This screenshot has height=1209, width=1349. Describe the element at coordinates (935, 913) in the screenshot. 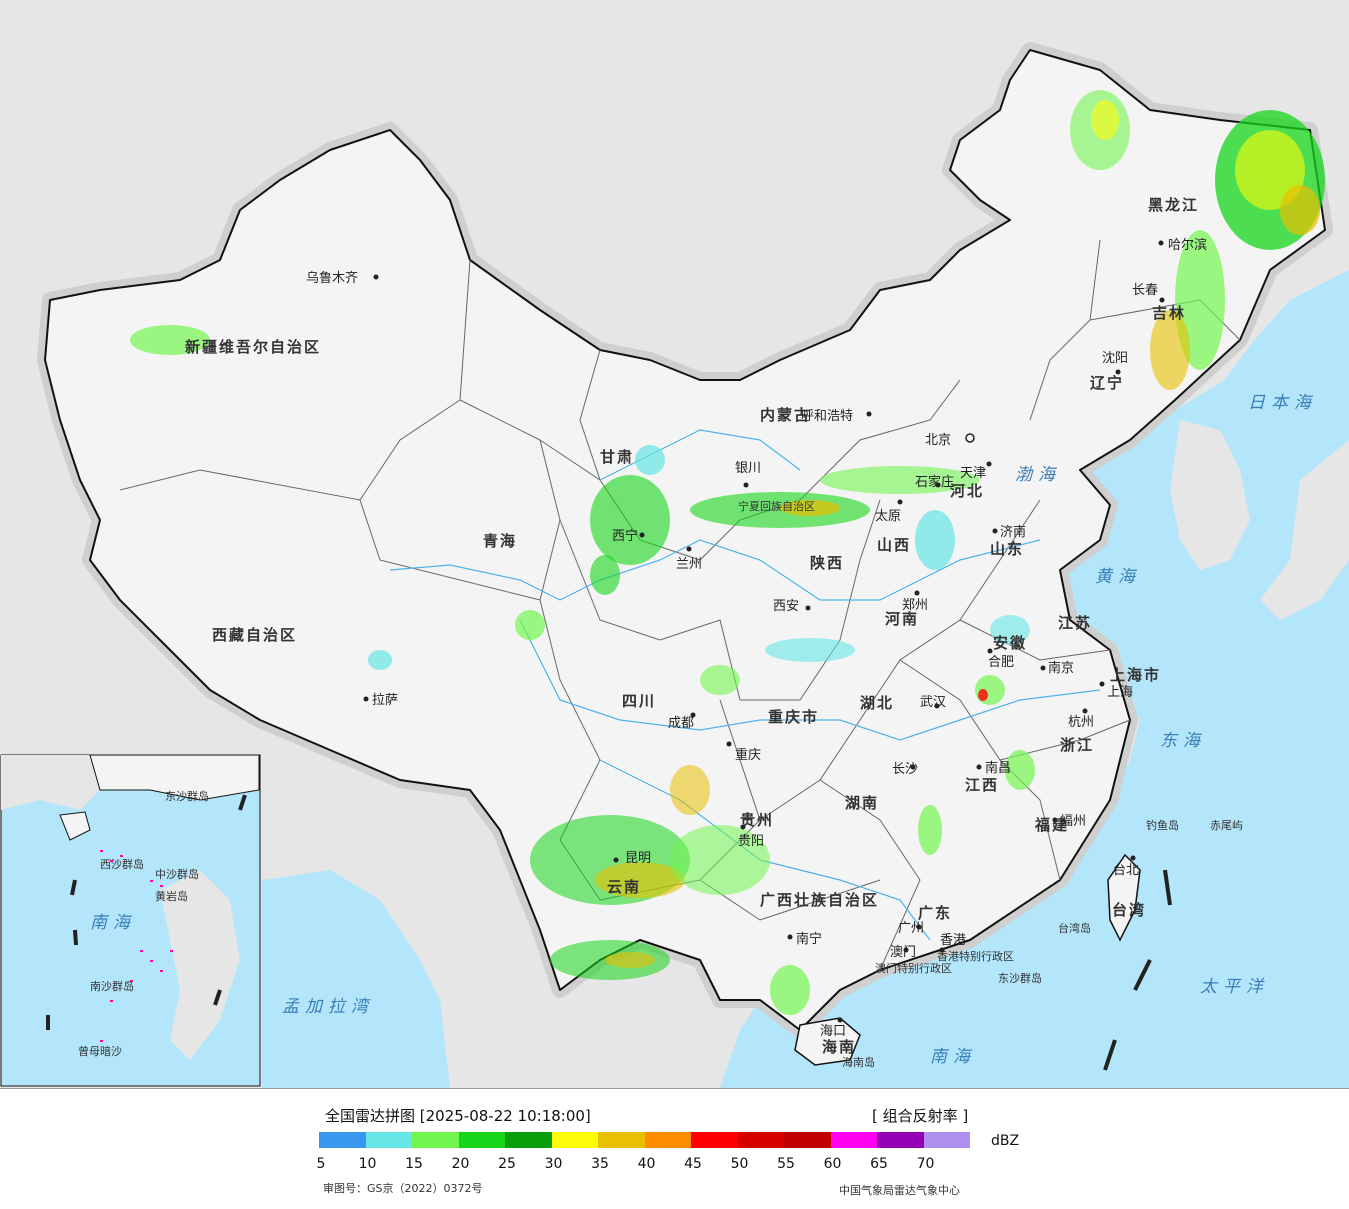

I see `province-guangdong: 广东` at that location.